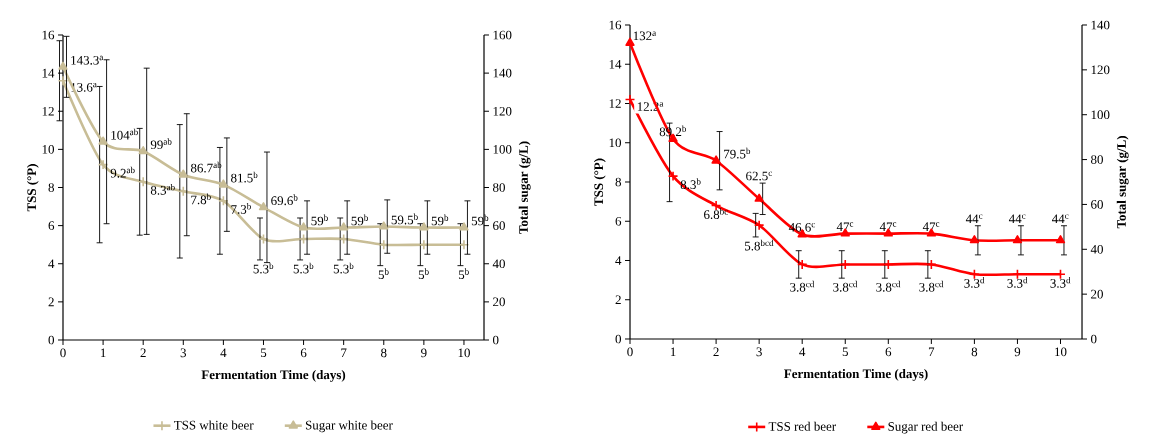  I want to click on x-tick-label: 5, so click(263, 353).